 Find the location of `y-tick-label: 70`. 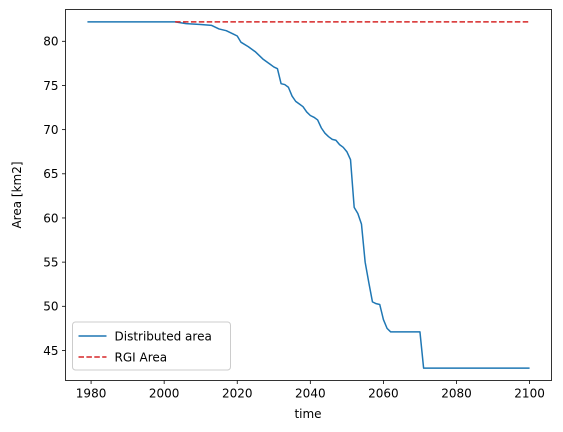

y-tick-label: 70 is located at coordinates (50, 130).